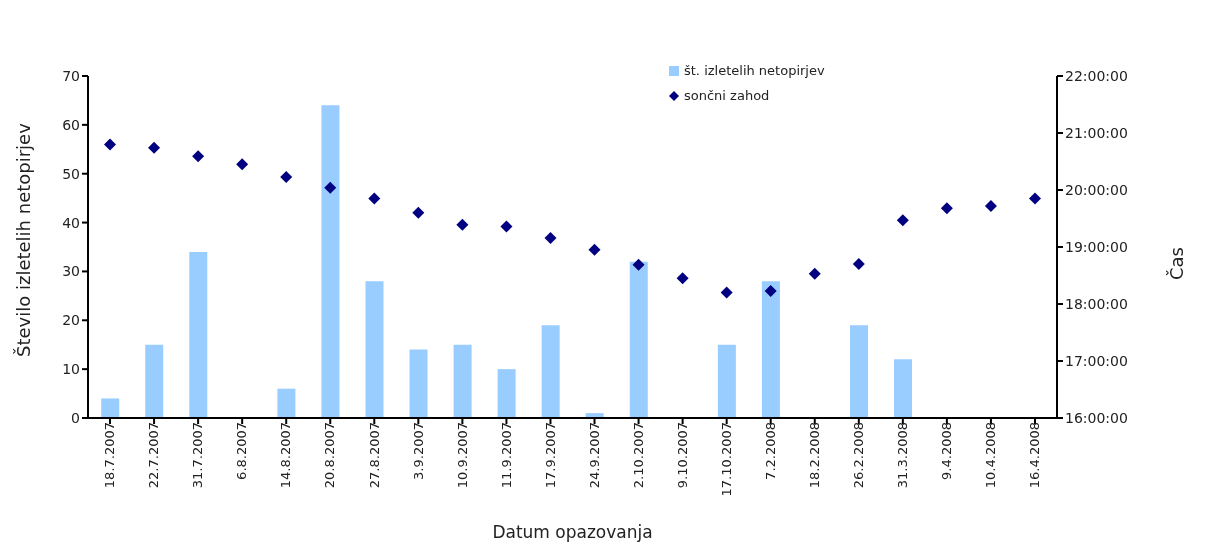 The width and height of the screenshot is (1225, 556). Describe the element at coordinates (814, 455) in the screenshot. I see `x-tick-label: 18.2.2008` at that location.